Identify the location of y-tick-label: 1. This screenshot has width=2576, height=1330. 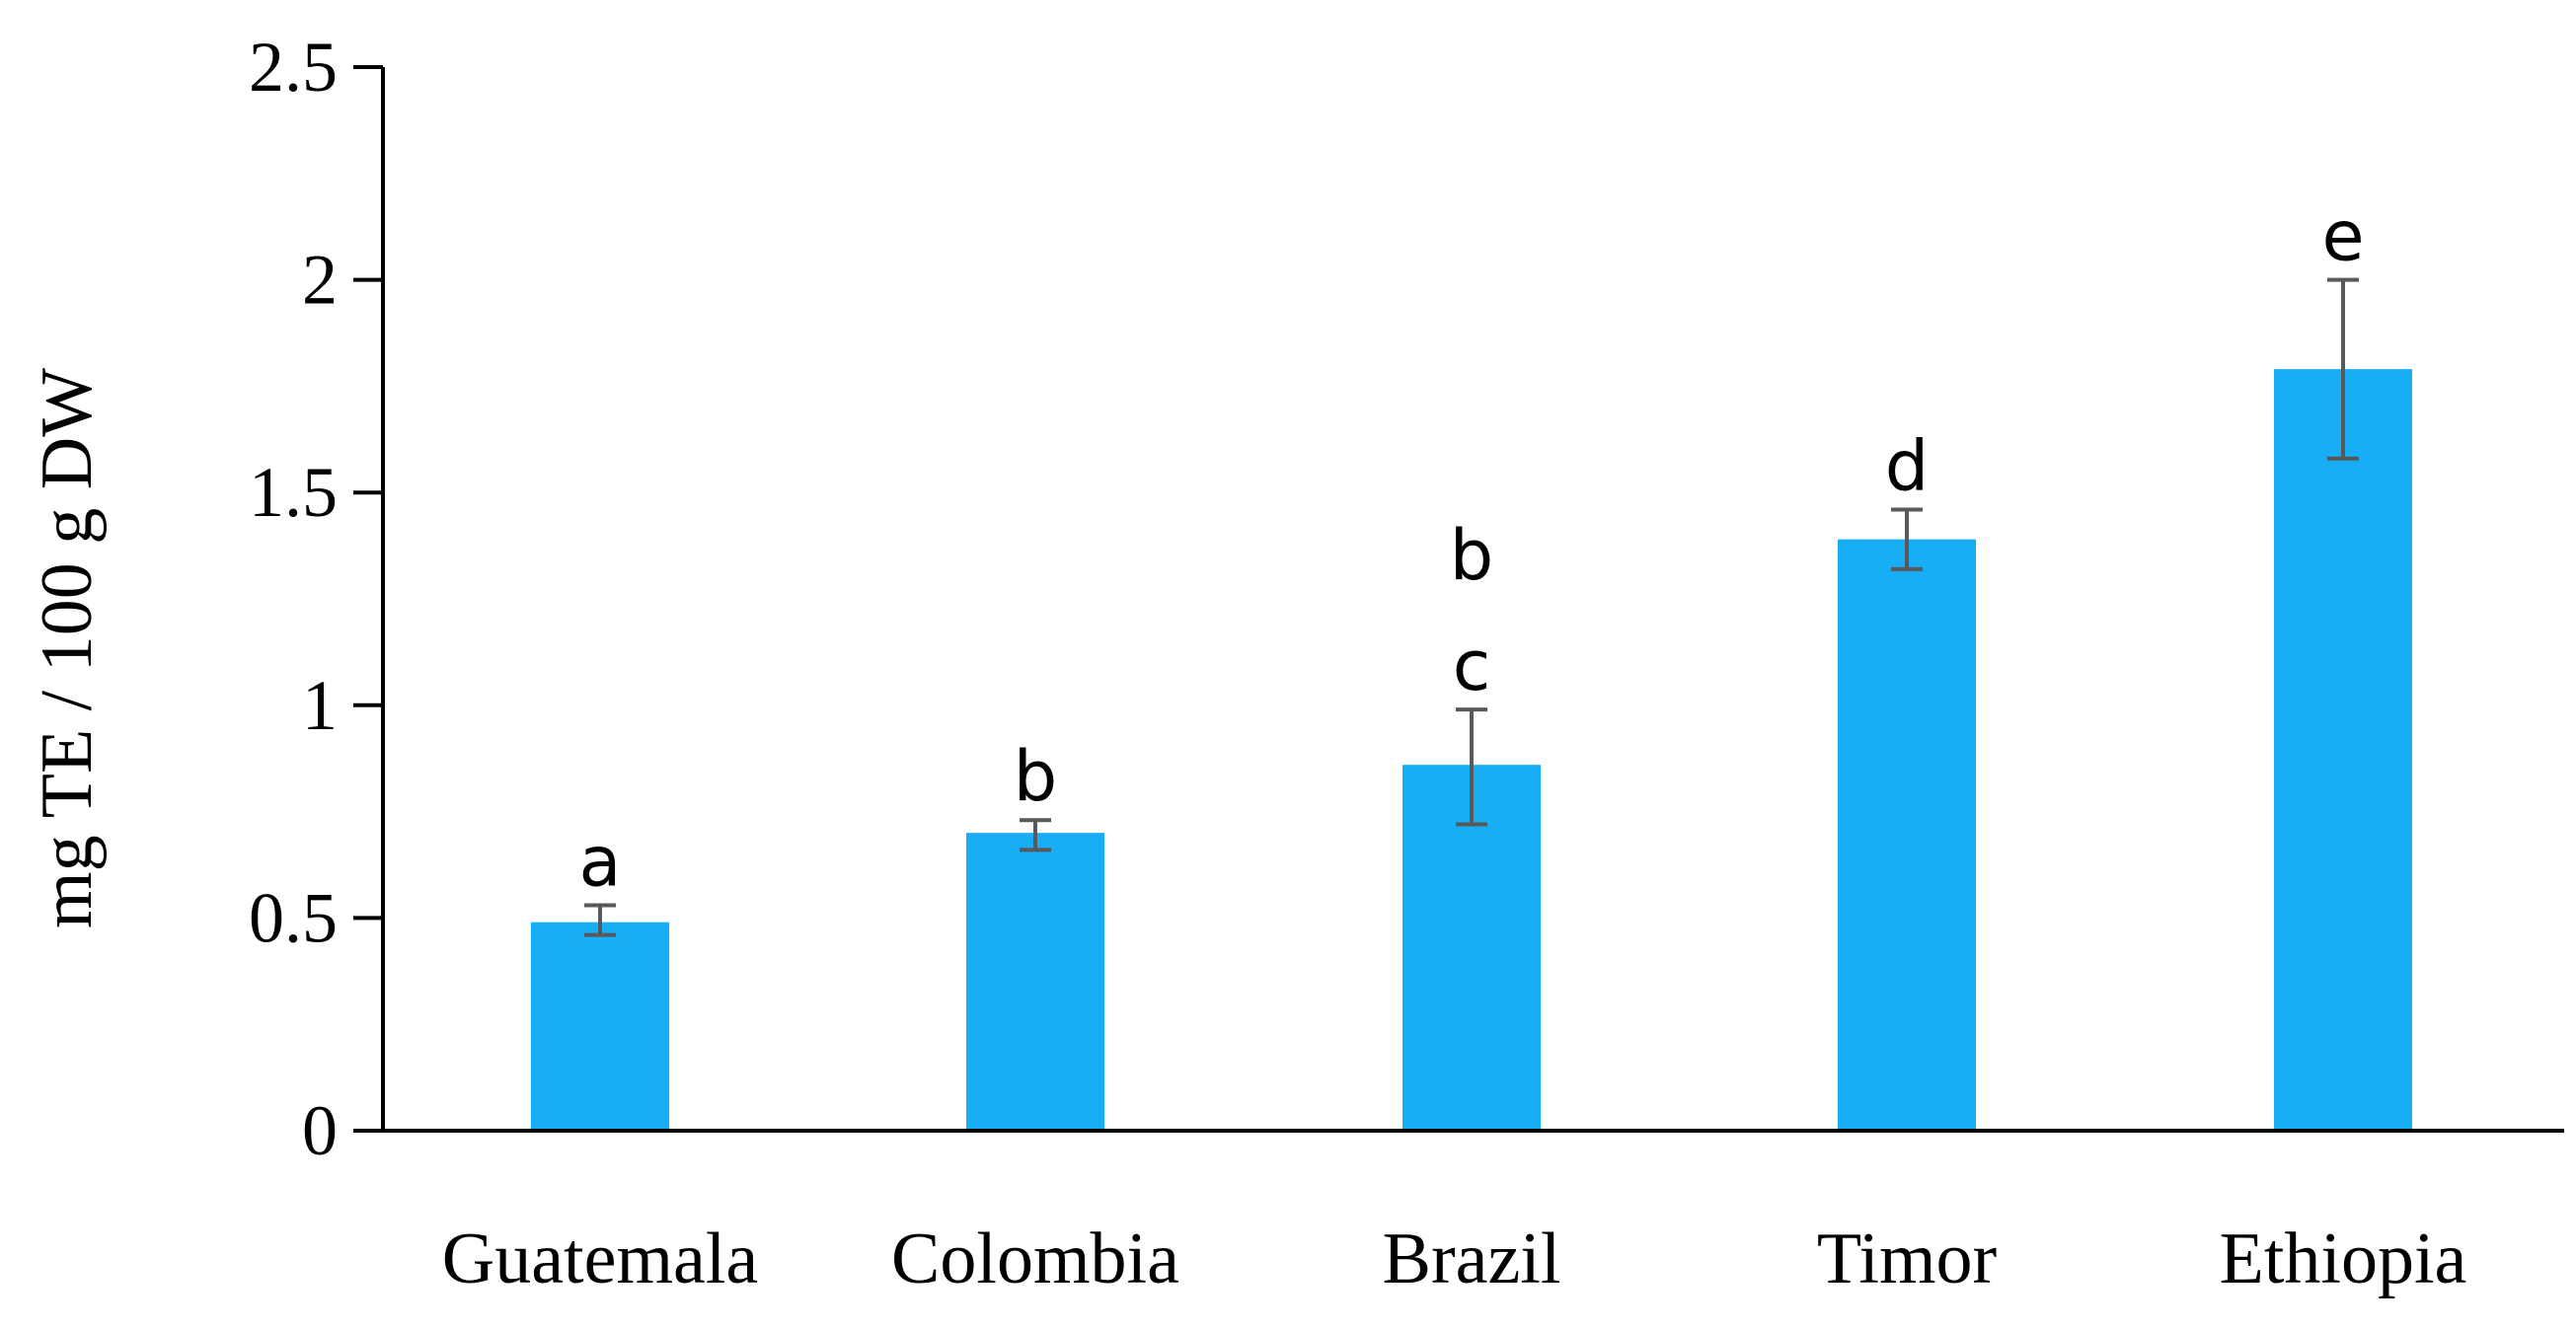
(320, 705).